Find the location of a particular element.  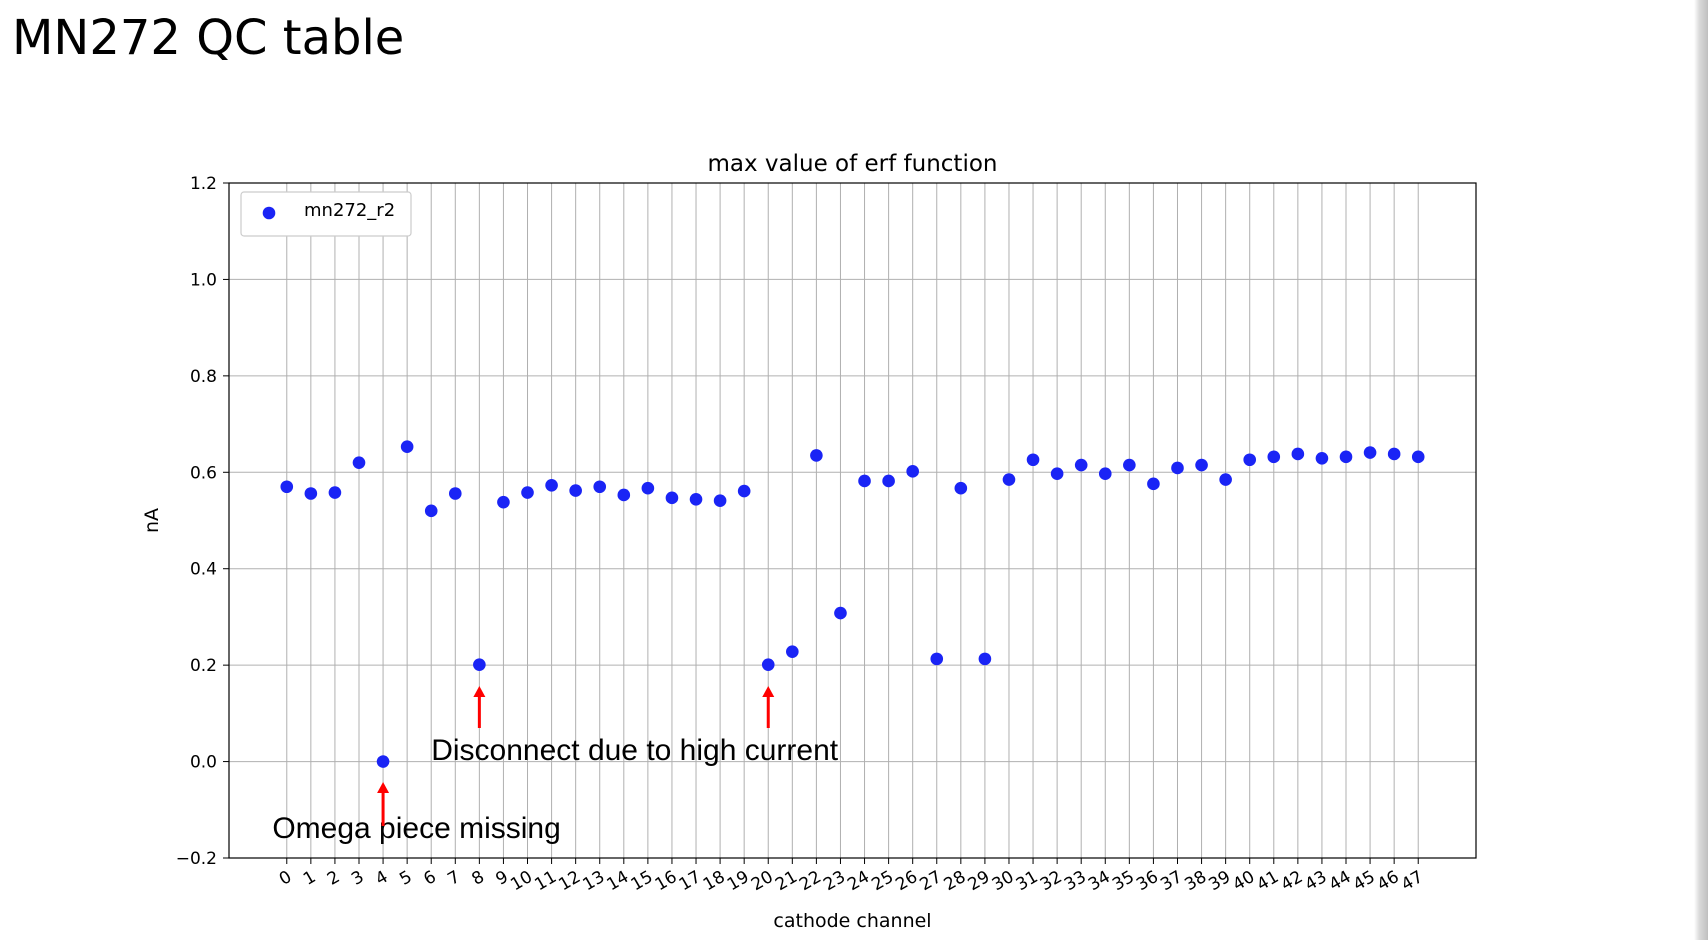

x-tick-label: 11 is located at coordinates (545, 881).